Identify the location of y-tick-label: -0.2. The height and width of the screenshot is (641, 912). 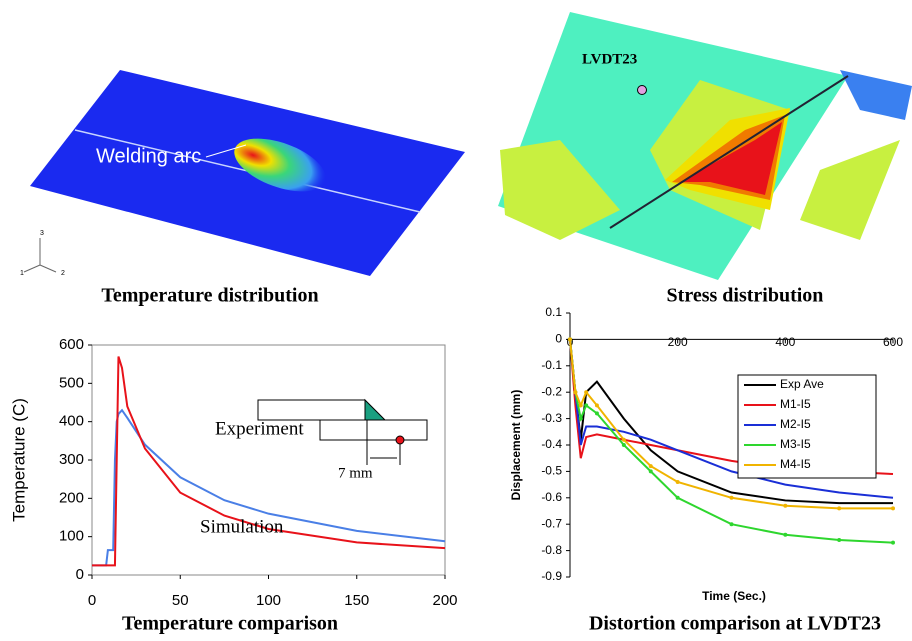
(551, 391).